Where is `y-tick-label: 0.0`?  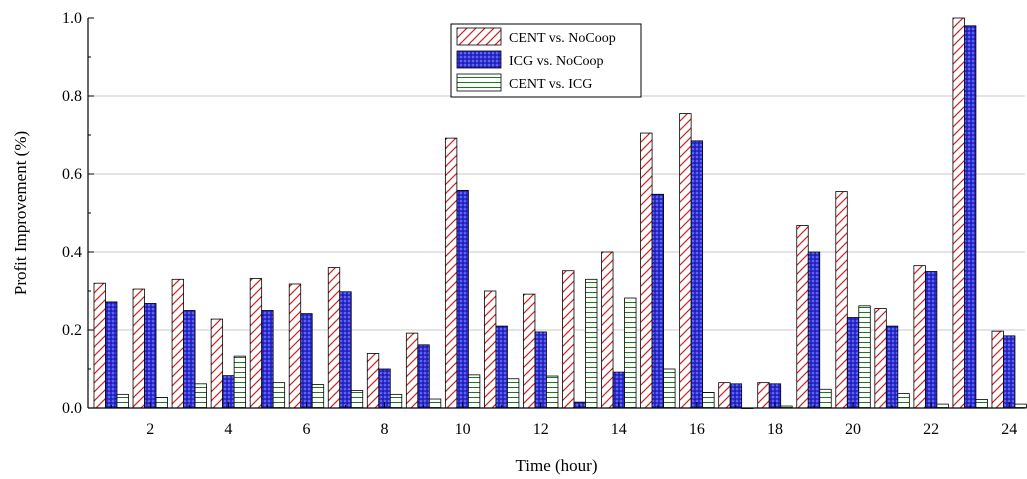 y-tick-label: 0.0 is located at coordinates (72, 408).